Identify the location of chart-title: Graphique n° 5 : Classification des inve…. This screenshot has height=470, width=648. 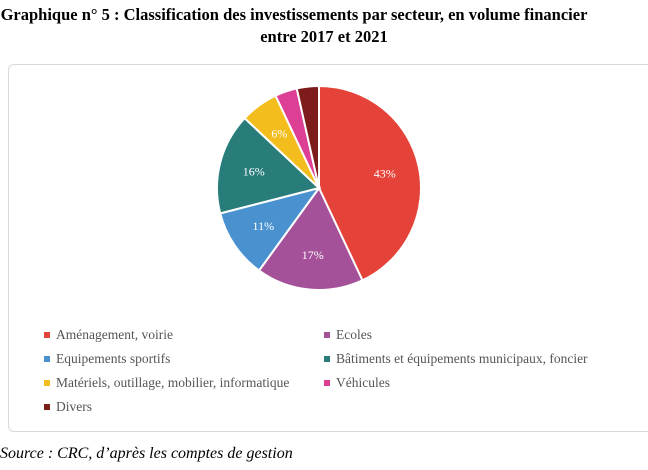
(324, 26).